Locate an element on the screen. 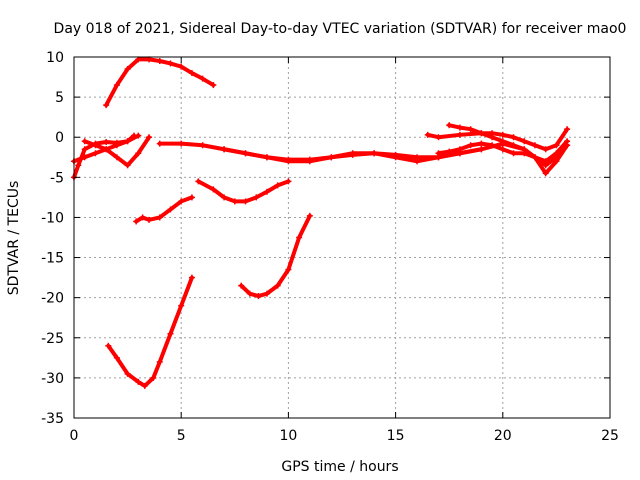 The image size is (640, 480). y-tick-label: -25 is located at coordinates (52, 339).